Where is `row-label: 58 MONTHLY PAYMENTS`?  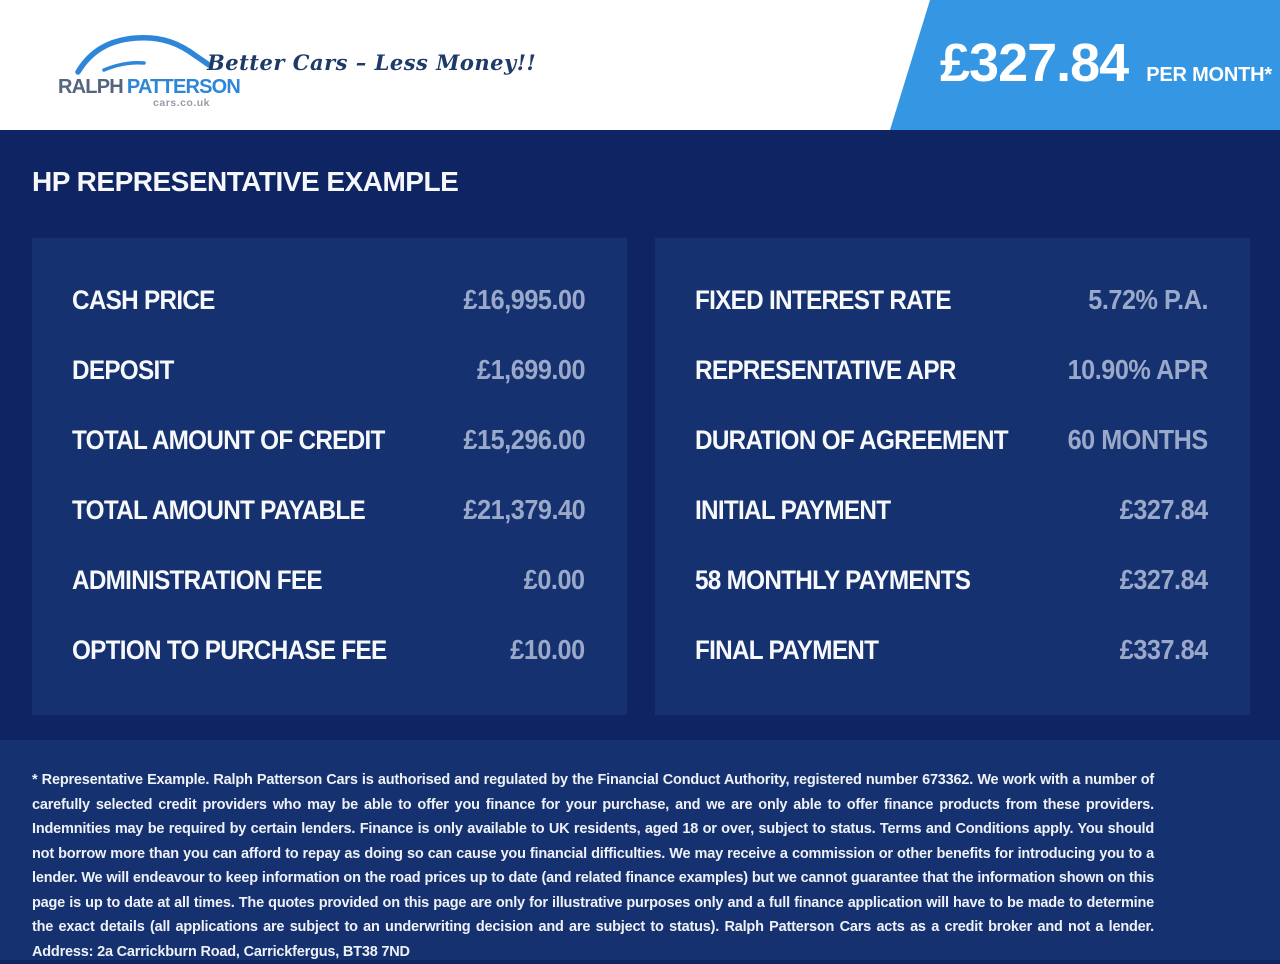 row-label: 58 MONTHLY PAYMENTS is located at coordinates (833, 579).